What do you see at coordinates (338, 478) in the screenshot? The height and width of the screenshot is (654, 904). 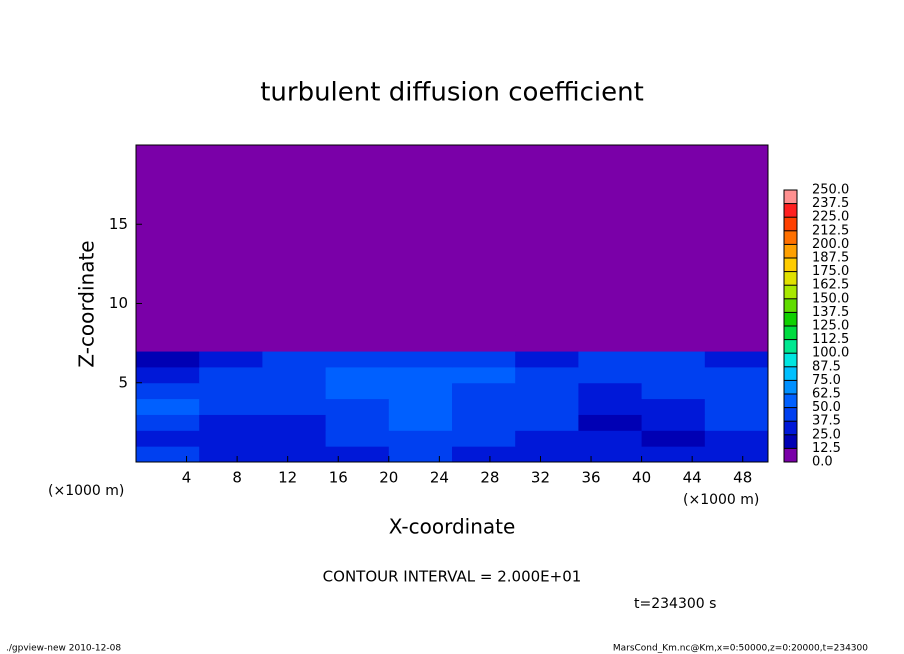 I see `x-tick-label: 16` at bounding box center [338, 478].